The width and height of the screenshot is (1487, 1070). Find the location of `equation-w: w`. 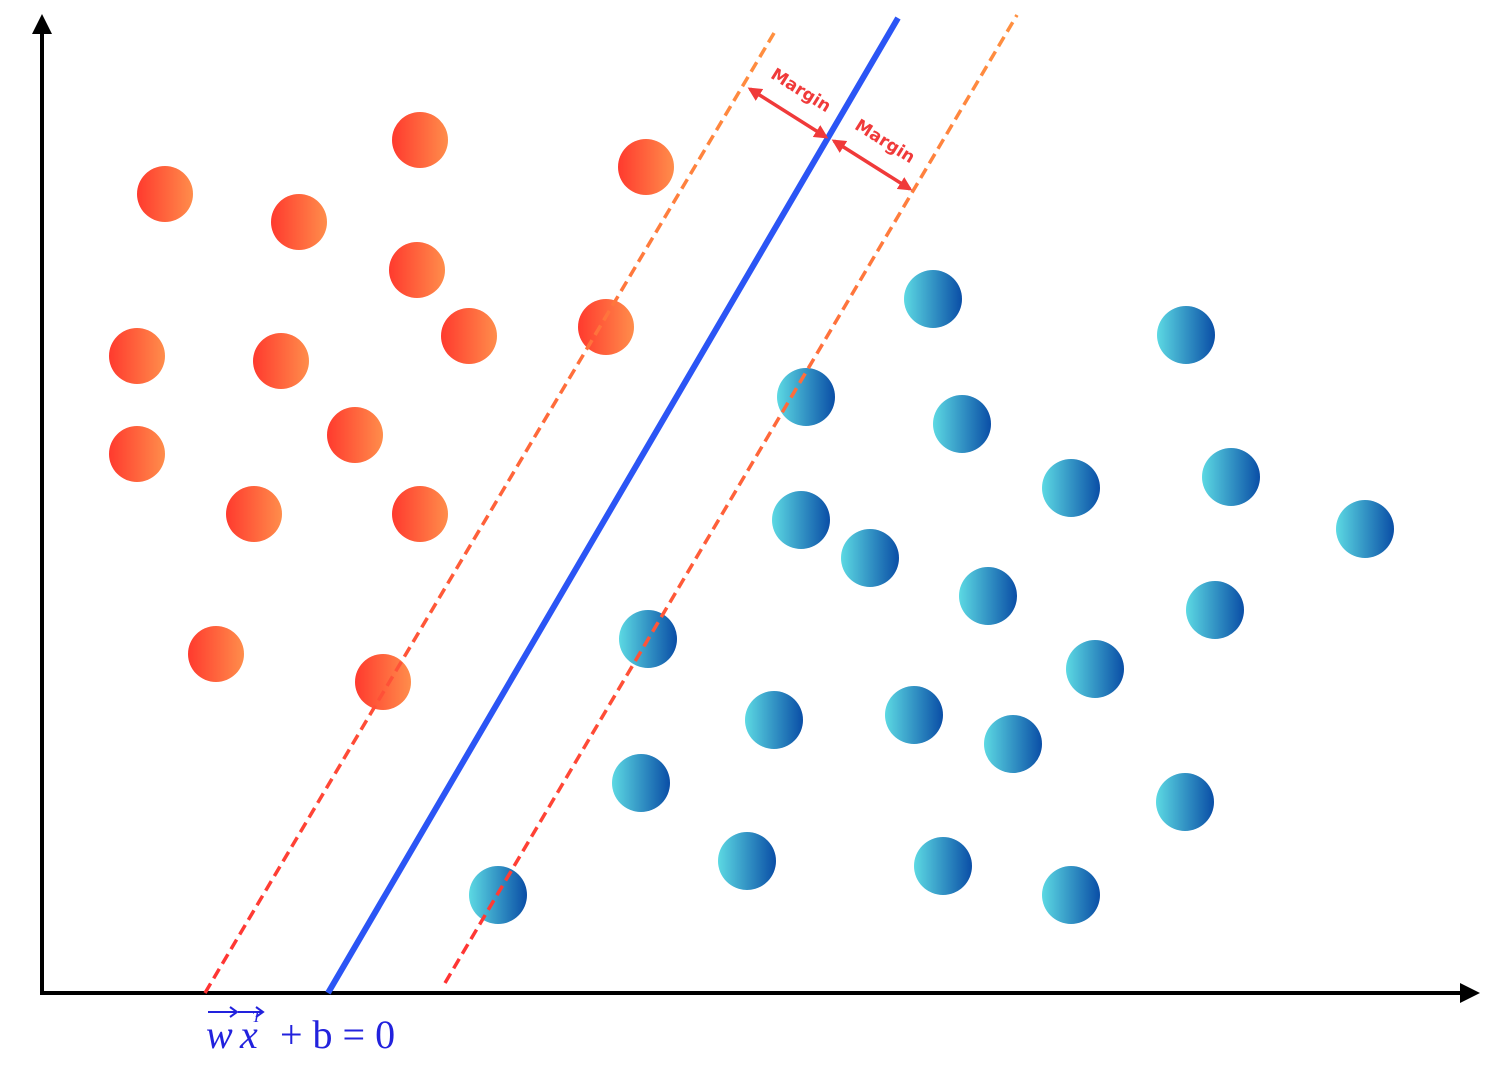

equation-w: w is located at coordinates (219, 1034).